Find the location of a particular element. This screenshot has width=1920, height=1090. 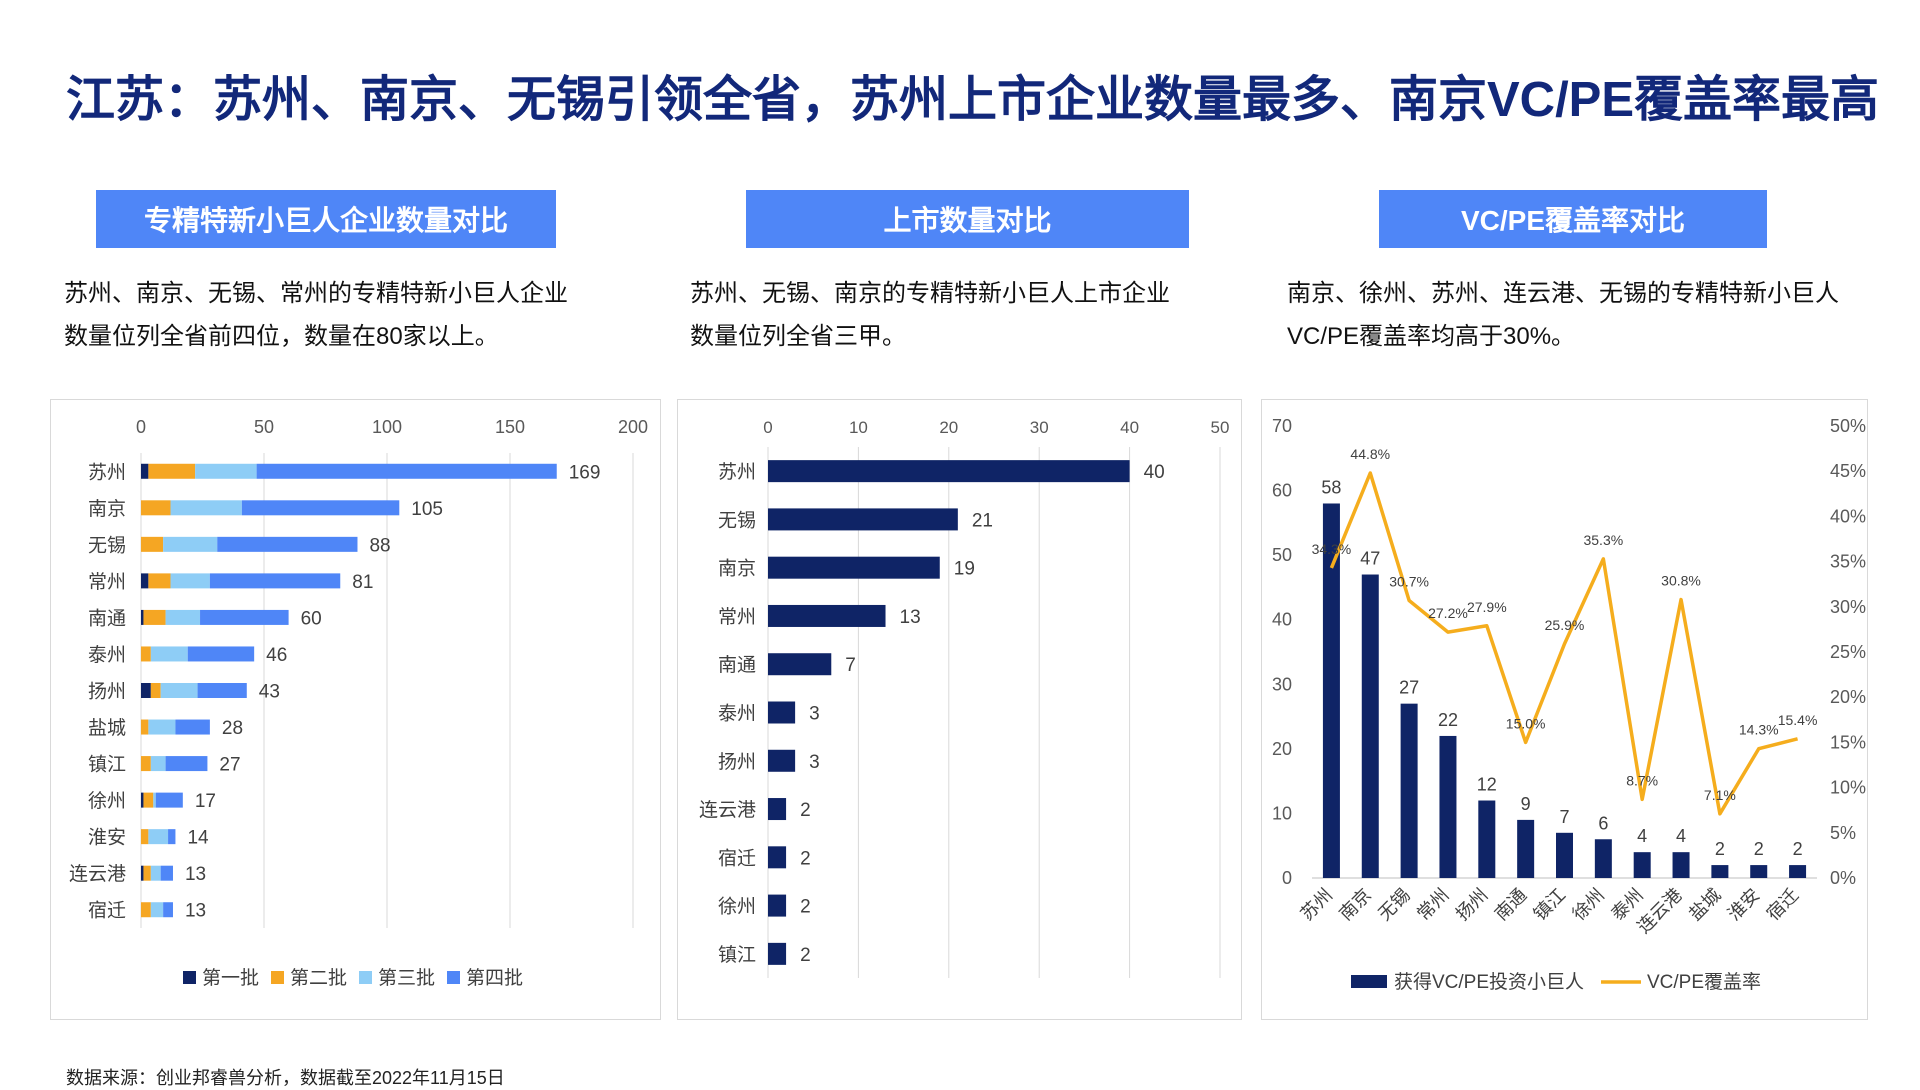

data-label: 60 is located at coordinates (311, 618).